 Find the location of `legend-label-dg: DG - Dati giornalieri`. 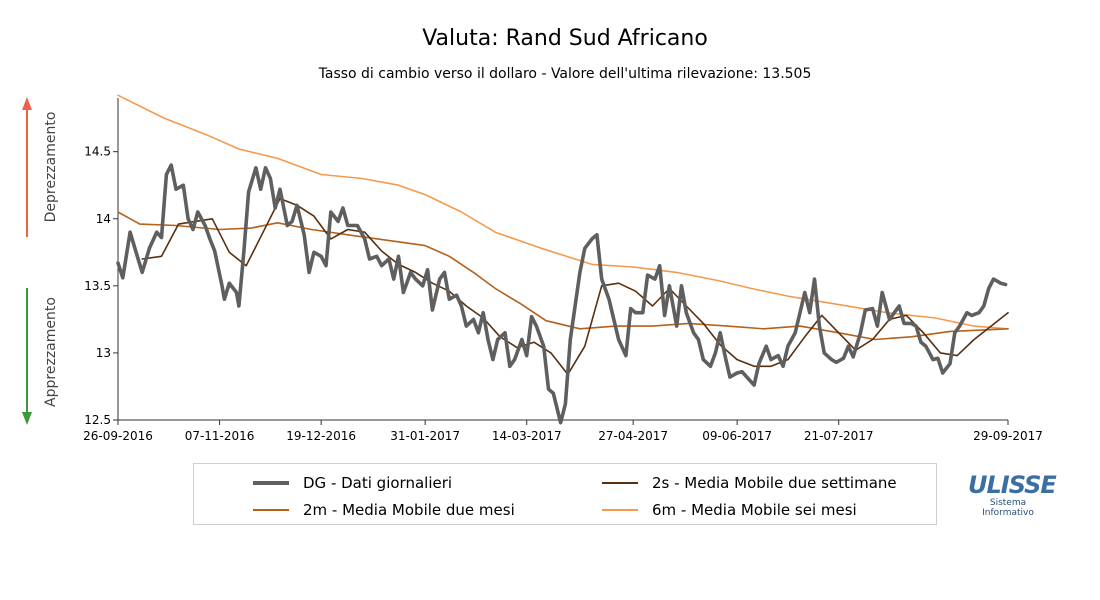

legend-label-dg: DG - Dati giornalieri is located at coordinates (378, 483).